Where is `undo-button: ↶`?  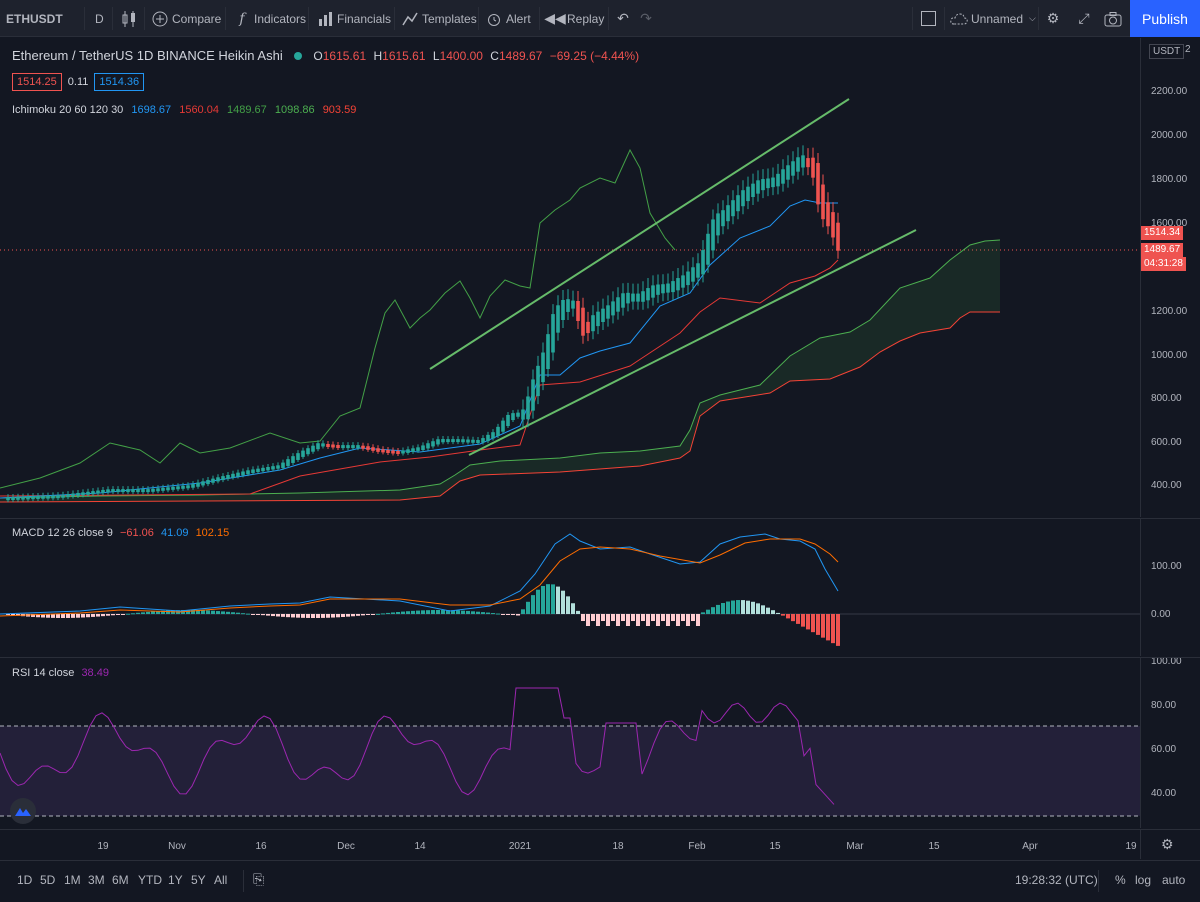 undo-button: ↶ is located at coordinates (624, 18).